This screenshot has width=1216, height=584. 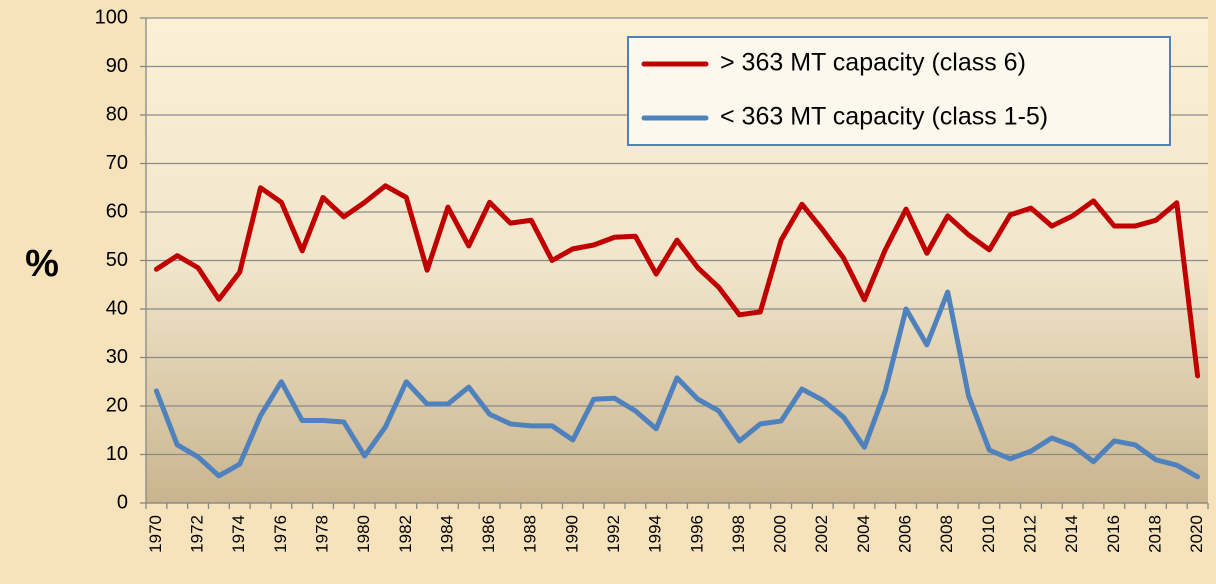 What do you see at coordinates (884, 117) in the screenshot?
I see `legend-label: < 363 MT capacity (class 1-5)` at bounding box center [884, 117].